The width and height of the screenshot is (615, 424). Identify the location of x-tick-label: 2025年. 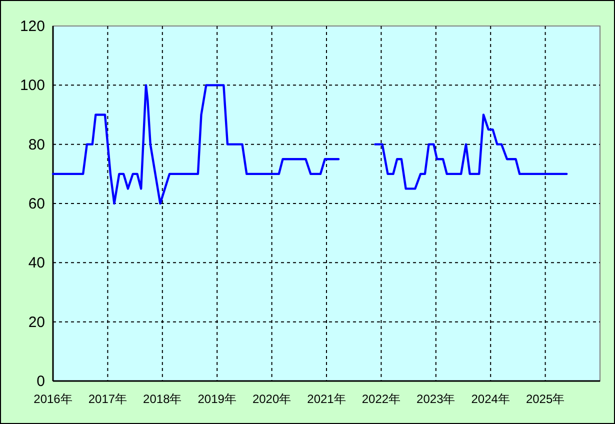
(545, 399).